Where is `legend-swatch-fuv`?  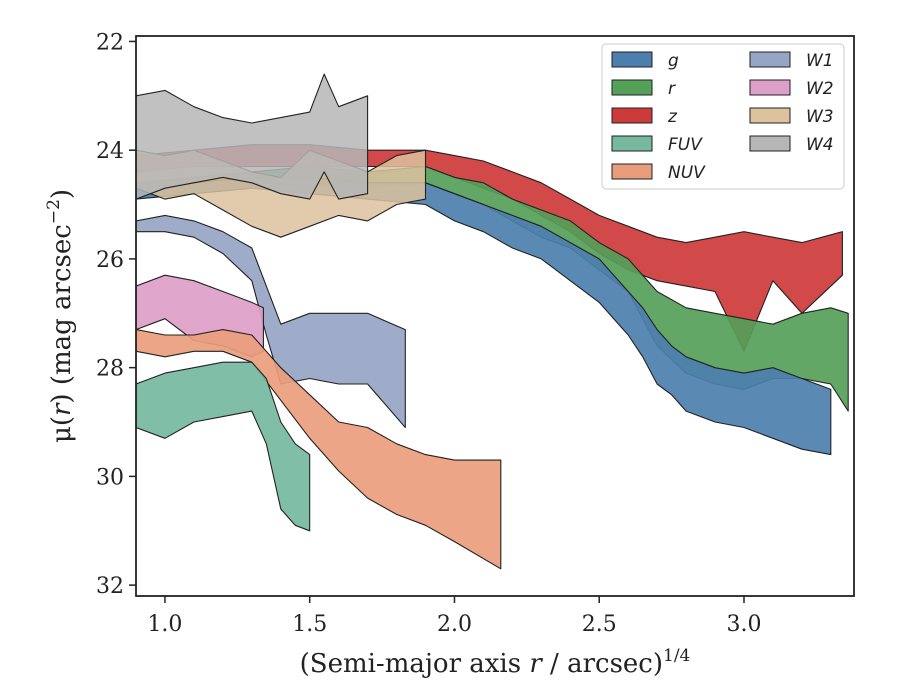
legend-swatch-fuv is located at coordinates (632, 143).